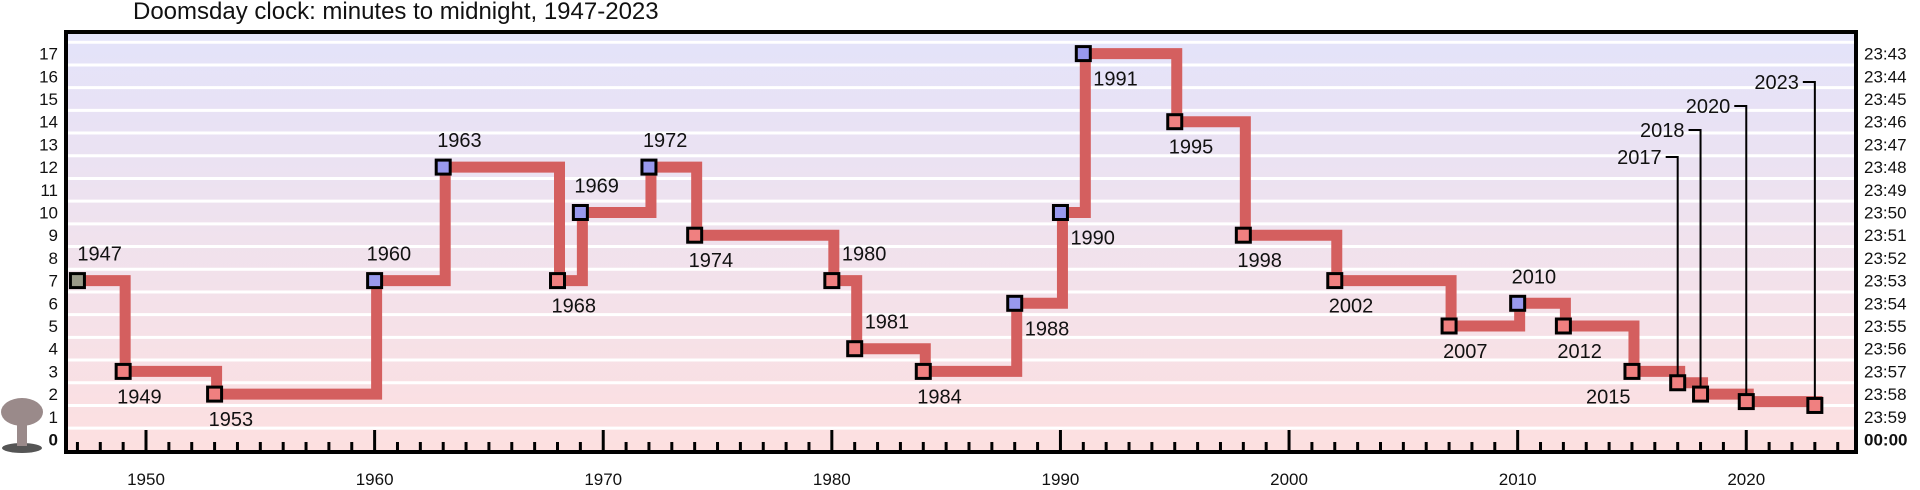 This screenshot has height=490, width=1920. What do you see at coordinates (53, 258) in the screenshot?
I see `y-tick-label-left: 8` at bounding box center [53, 258].